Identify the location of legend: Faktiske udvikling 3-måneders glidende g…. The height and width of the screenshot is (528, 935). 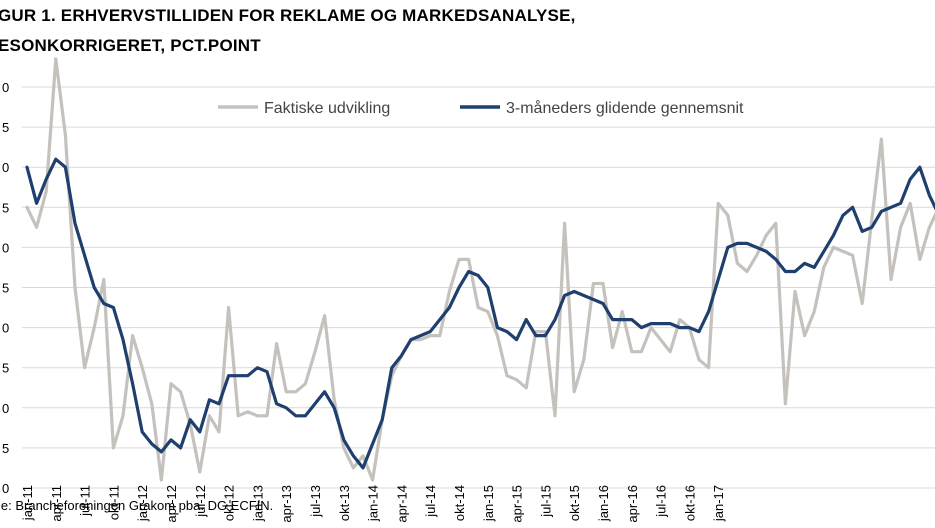
(481, 108).